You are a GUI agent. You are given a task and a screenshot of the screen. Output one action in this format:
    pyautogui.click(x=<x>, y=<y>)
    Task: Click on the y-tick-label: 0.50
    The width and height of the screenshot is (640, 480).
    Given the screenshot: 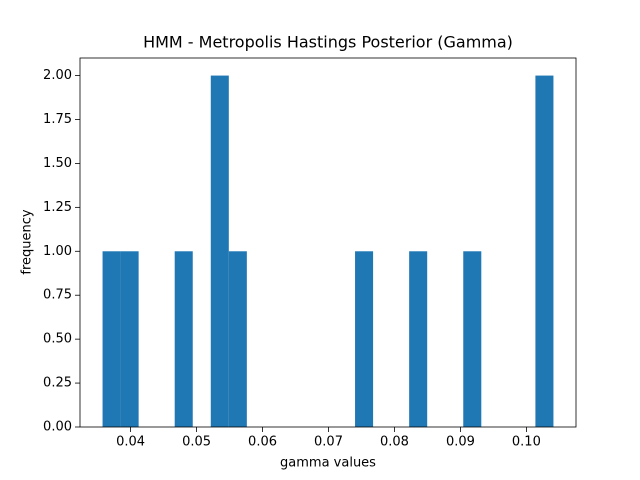 What is the action you would take?
    pyautogui.click(x=57, y=339)
    